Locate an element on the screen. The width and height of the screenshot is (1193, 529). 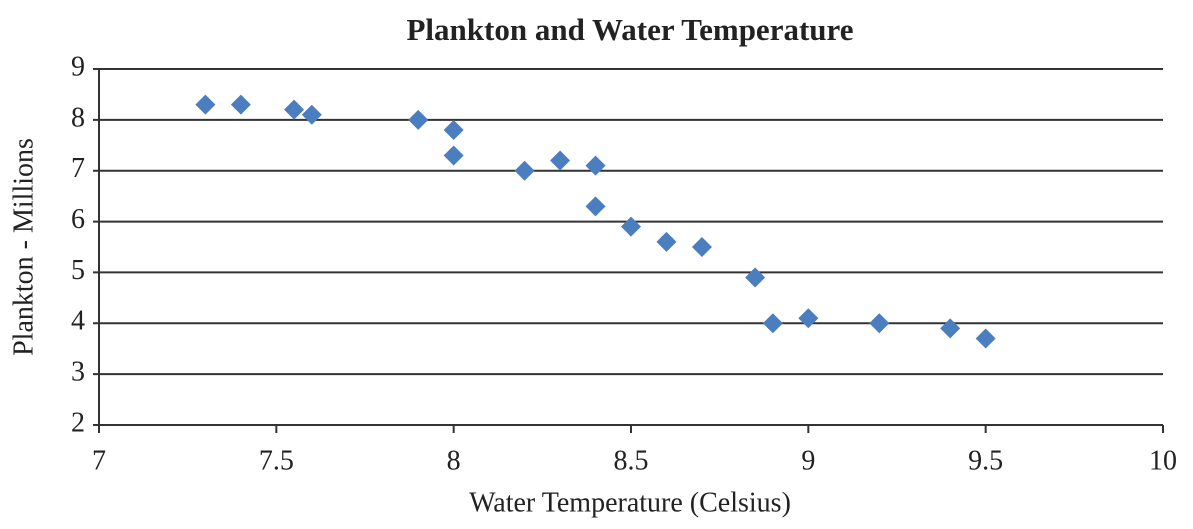
y-tick-label: 2 is located at coordinates (78, 422).